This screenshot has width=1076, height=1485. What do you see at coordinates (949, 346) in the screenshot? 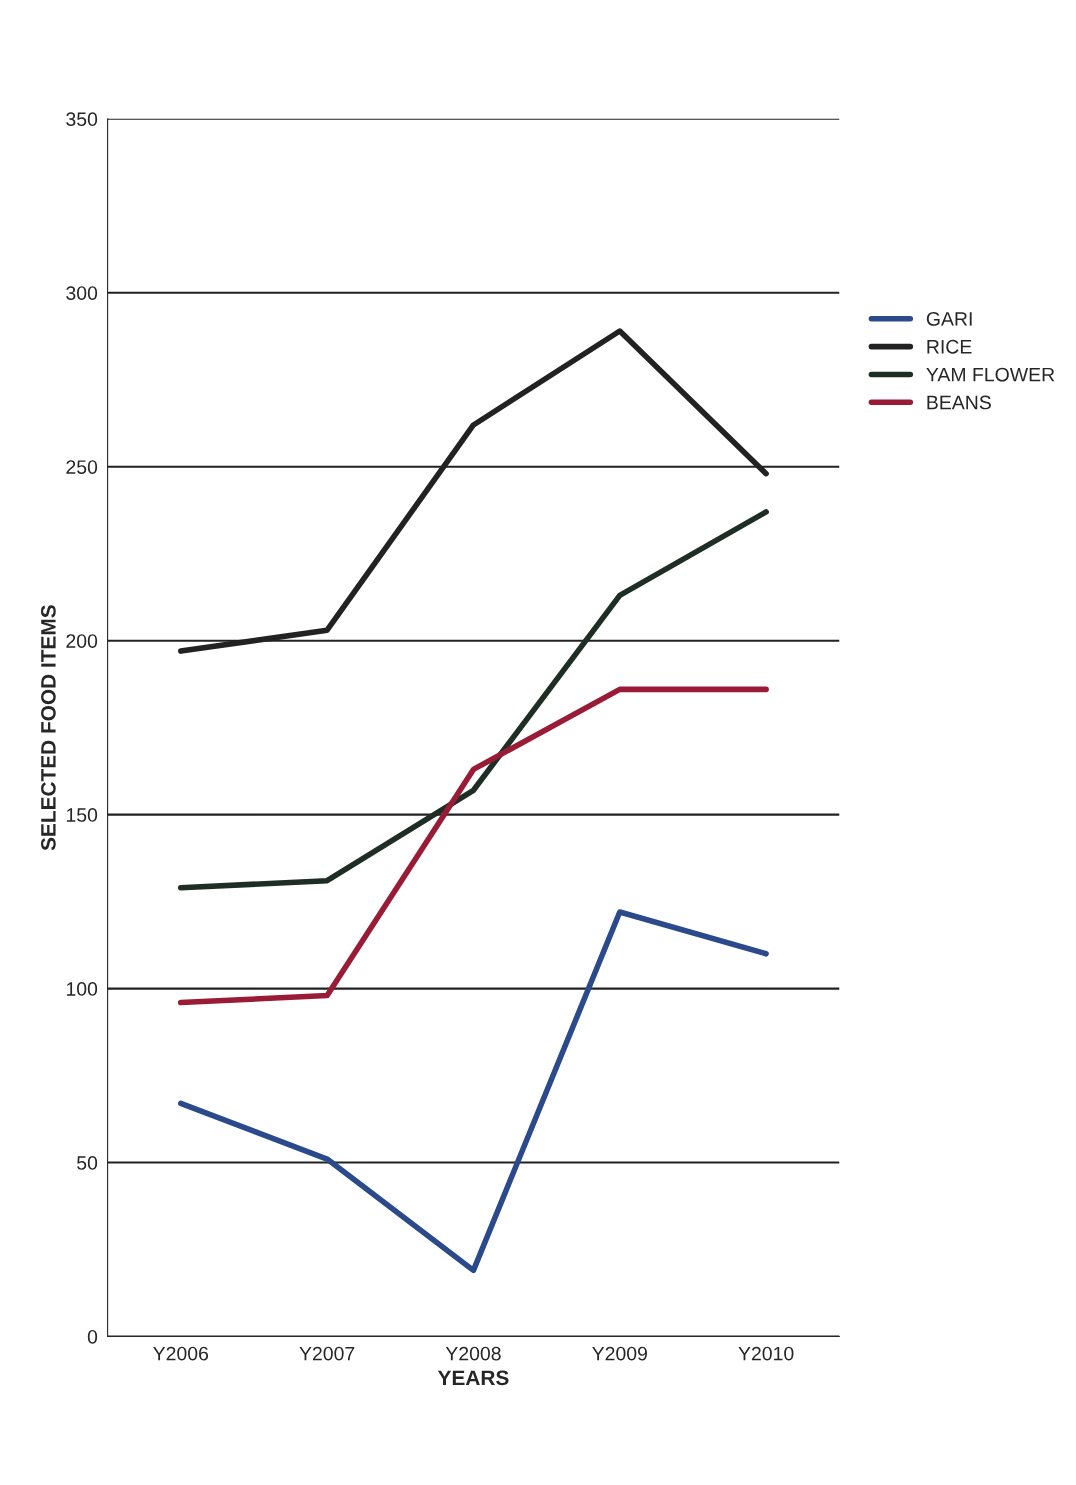
I see `legend-label: RICE` at bounding box center [949, 346].